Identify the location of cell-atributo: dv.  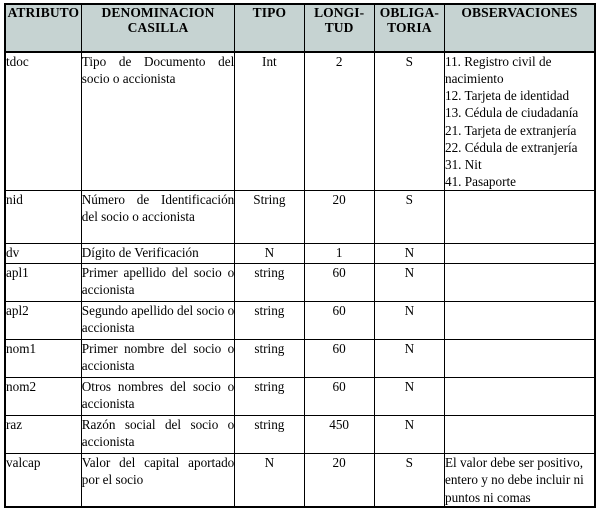
(43, 254).